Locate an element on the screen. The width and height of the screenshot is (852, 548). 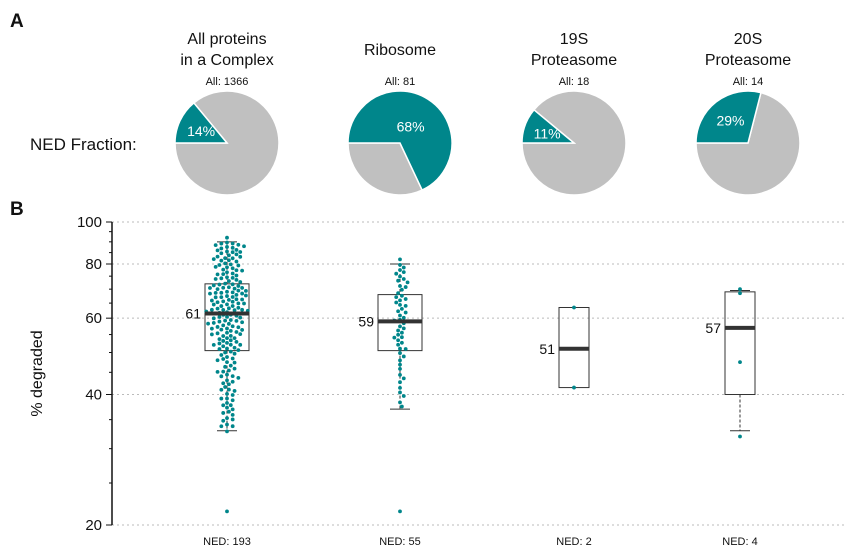
median-label: 59 is located at coordinates (366, 321).